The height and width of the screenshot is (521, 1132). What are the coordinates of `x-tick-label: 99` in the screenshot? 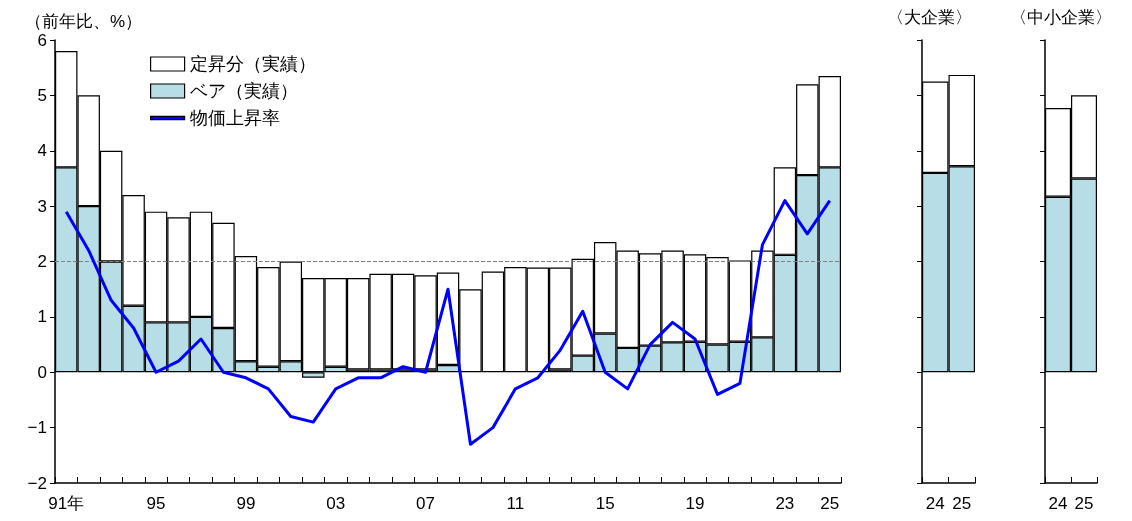 It's located at (246, 503).